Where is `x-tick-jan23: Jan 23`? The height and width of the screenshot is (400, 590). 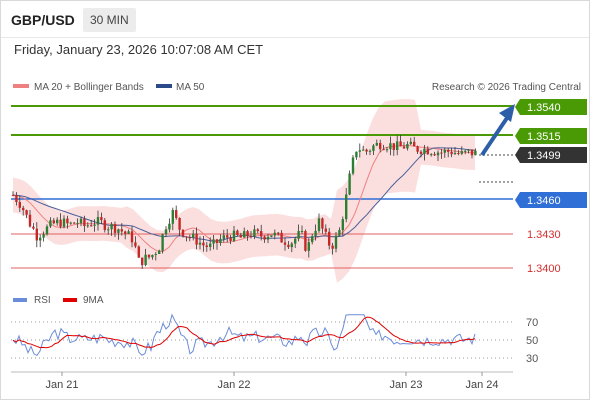
x-tick-jan23: Jan 23 is located at coordinates (405, 385).